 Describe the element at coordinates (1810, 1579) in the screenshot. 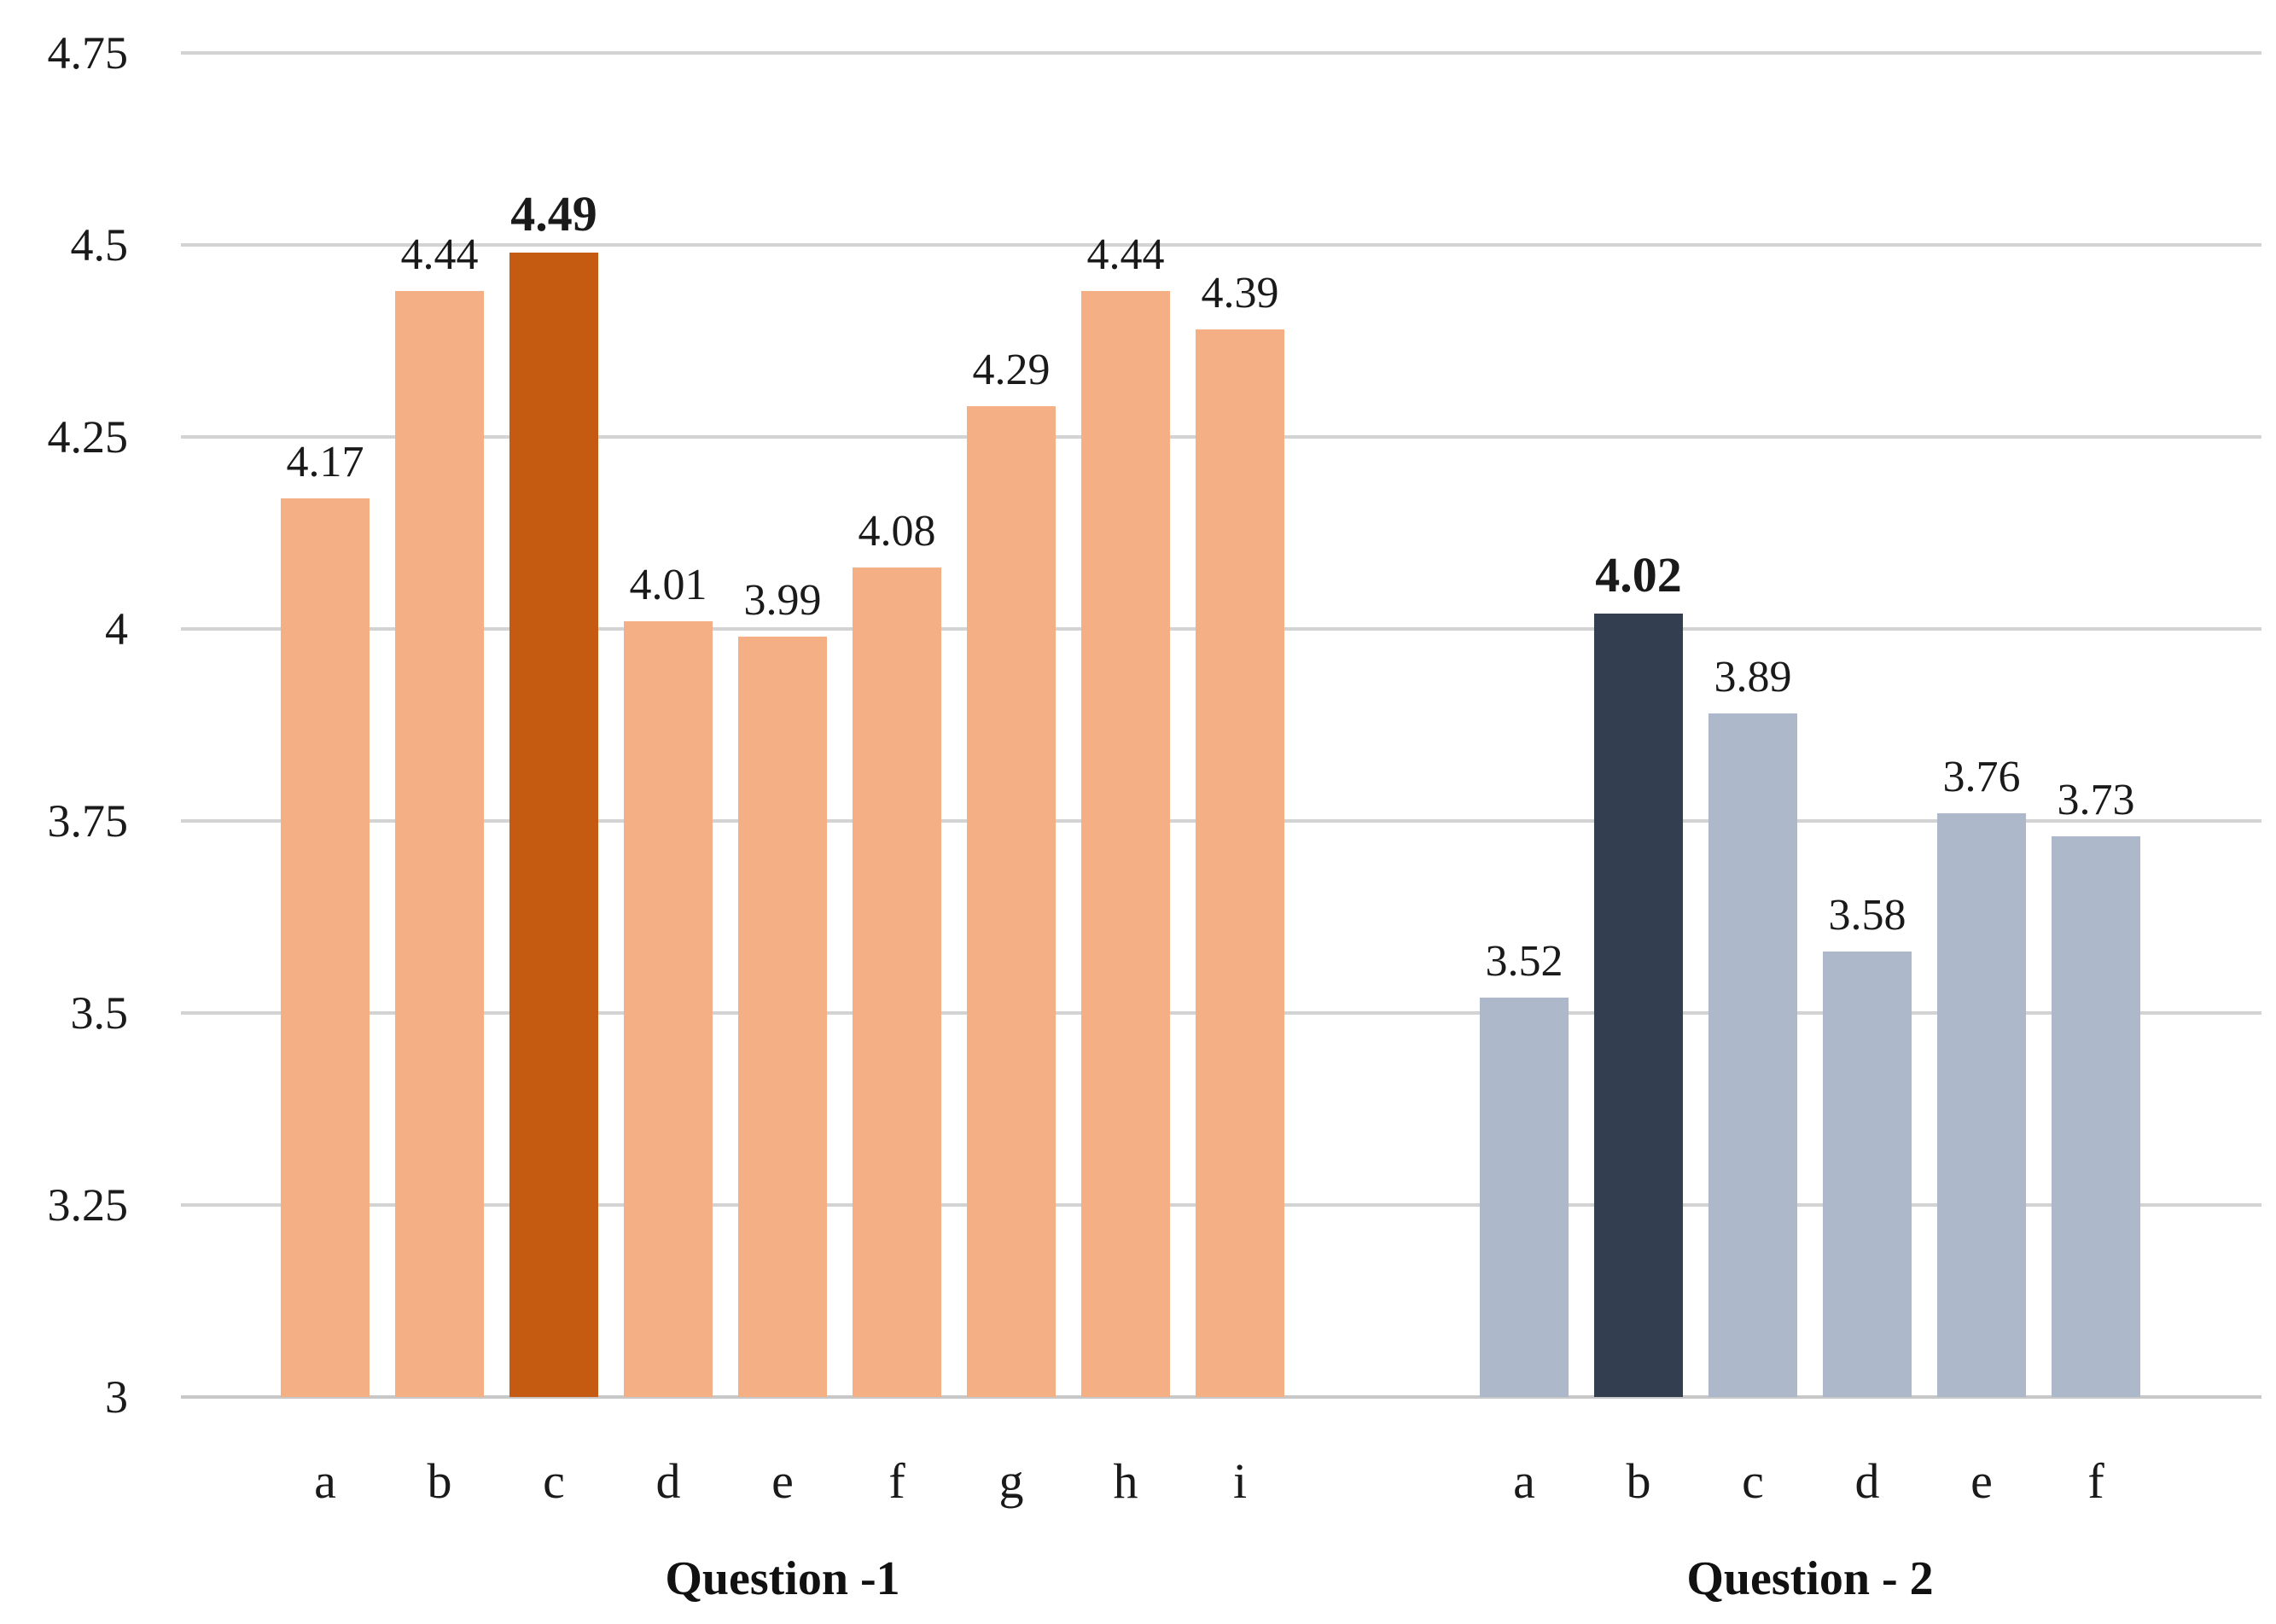

I see `group-title: Question - 2` at that location.